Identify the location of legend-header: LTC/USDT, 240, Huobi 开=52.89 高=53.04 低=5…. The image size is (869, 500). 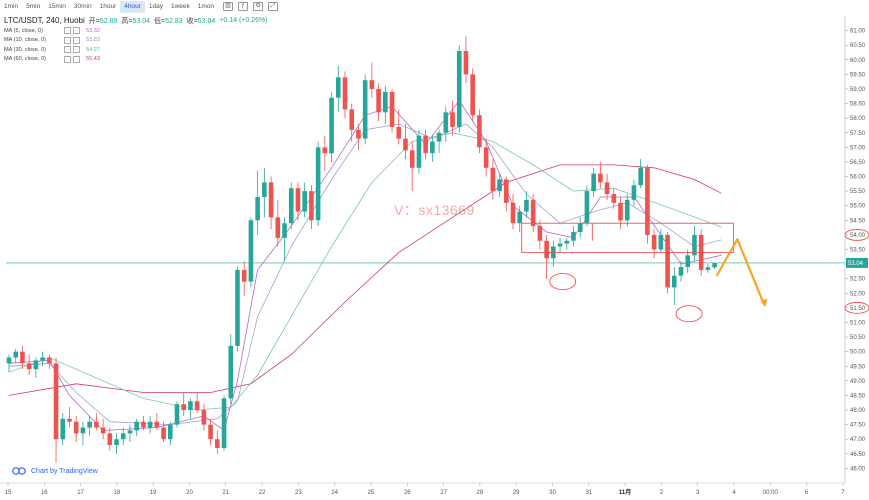
(136, 20).